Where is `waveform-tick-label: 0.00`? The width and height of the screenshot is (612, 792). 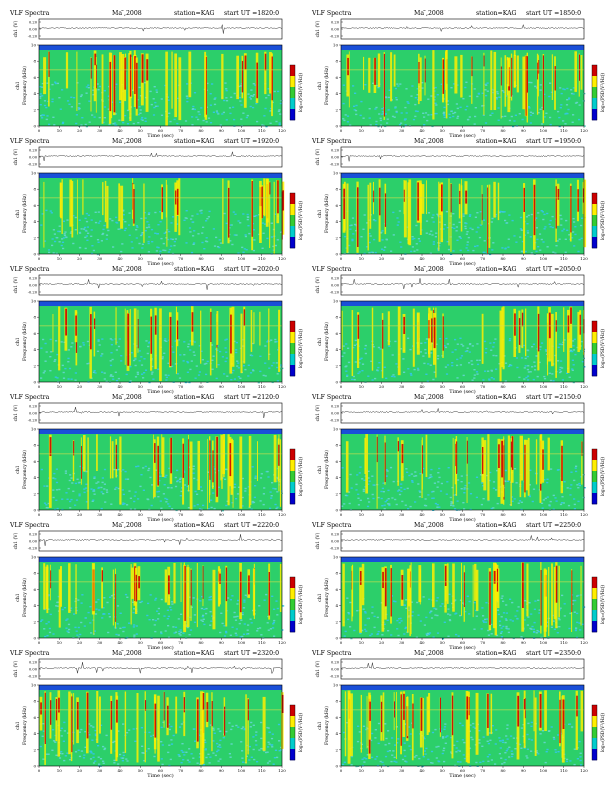 waveform-tick-label: 0.00 is located at coordinates (33, 286).